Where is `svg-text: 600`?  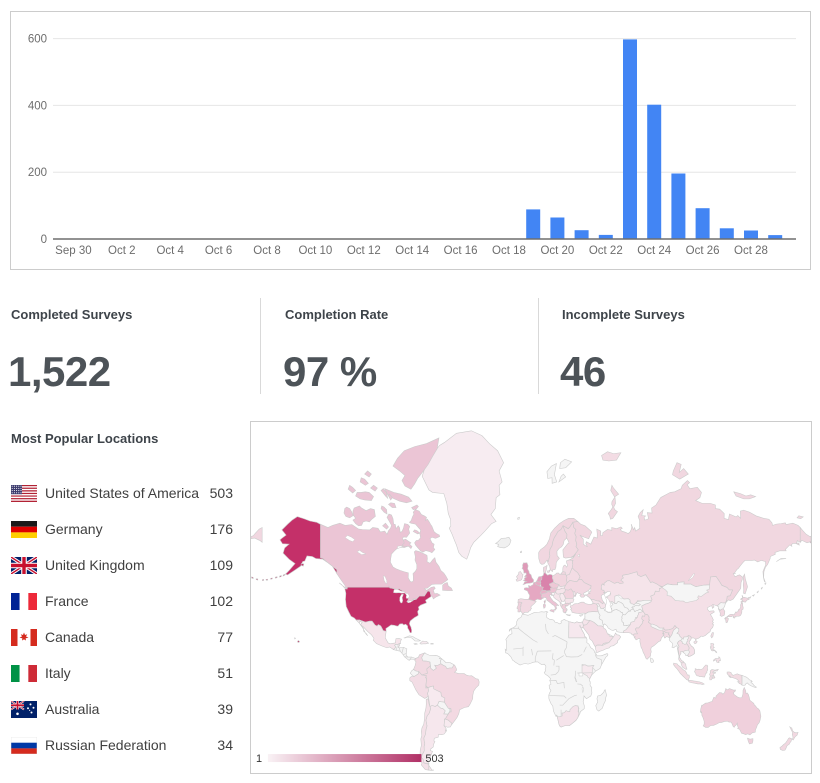 svg-text: 600 is located at coordinates (37, 40).